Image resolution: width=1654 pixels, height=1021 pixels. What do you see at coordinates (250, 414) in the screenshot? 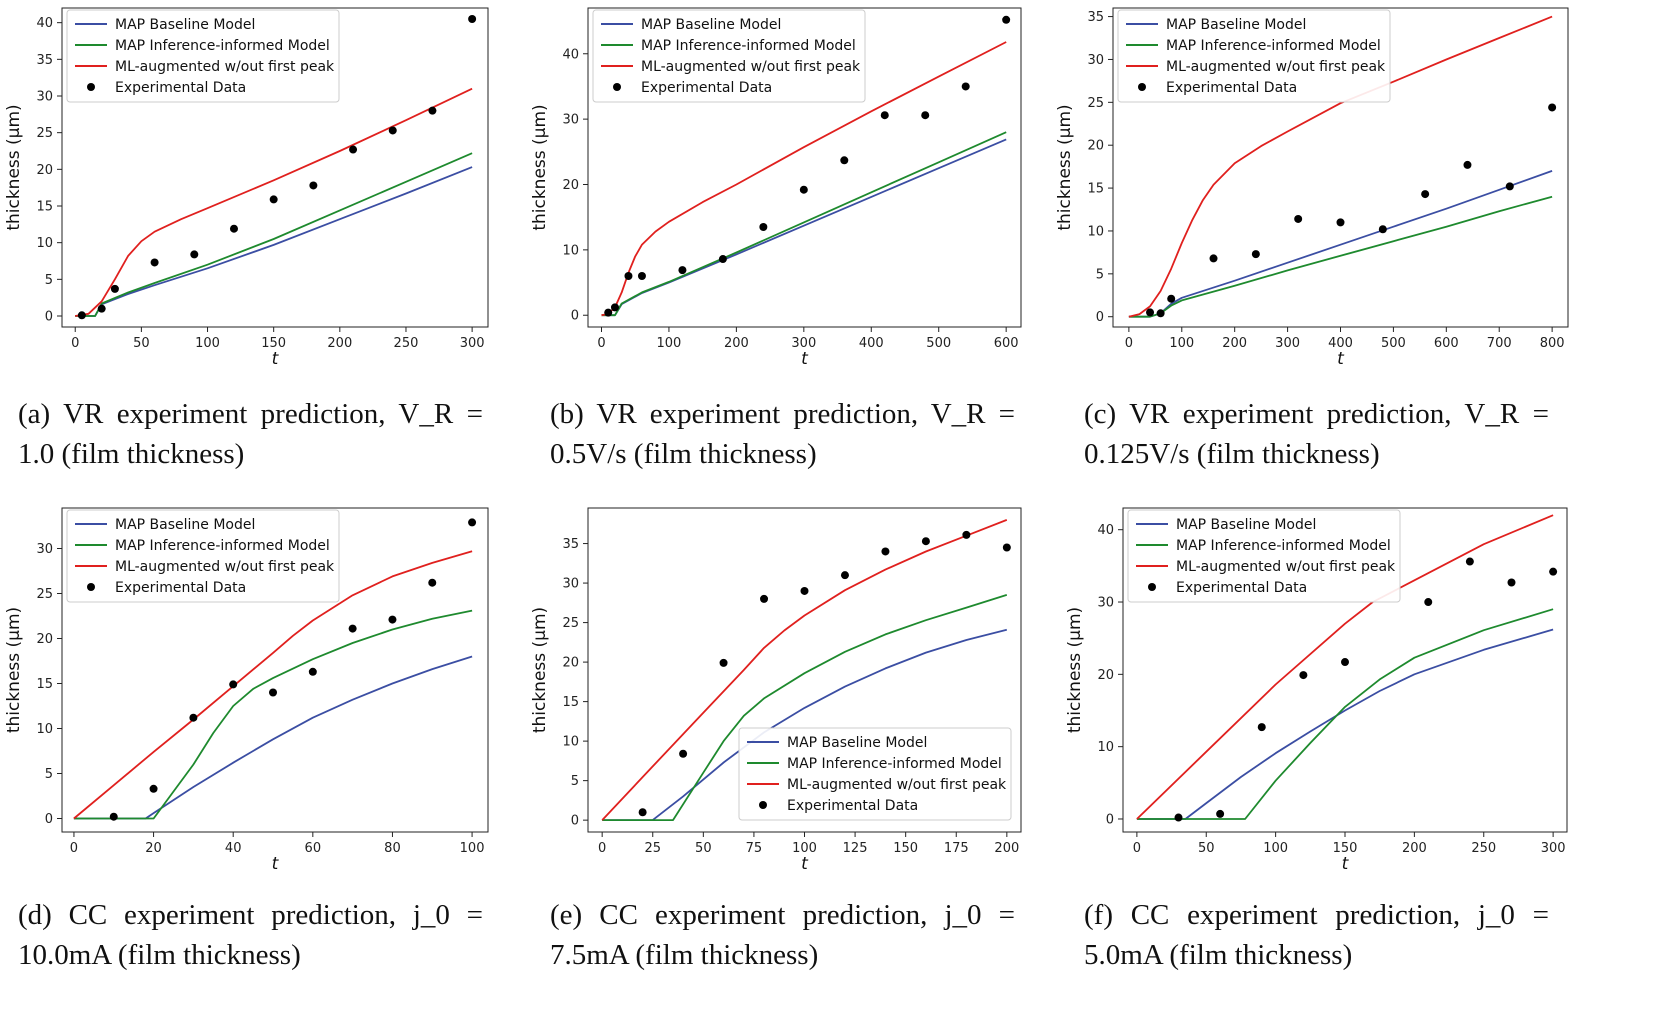
I see `caption-a-line1: (a) VR experiment prediction, V_R =` at bounding box center [250, 414].